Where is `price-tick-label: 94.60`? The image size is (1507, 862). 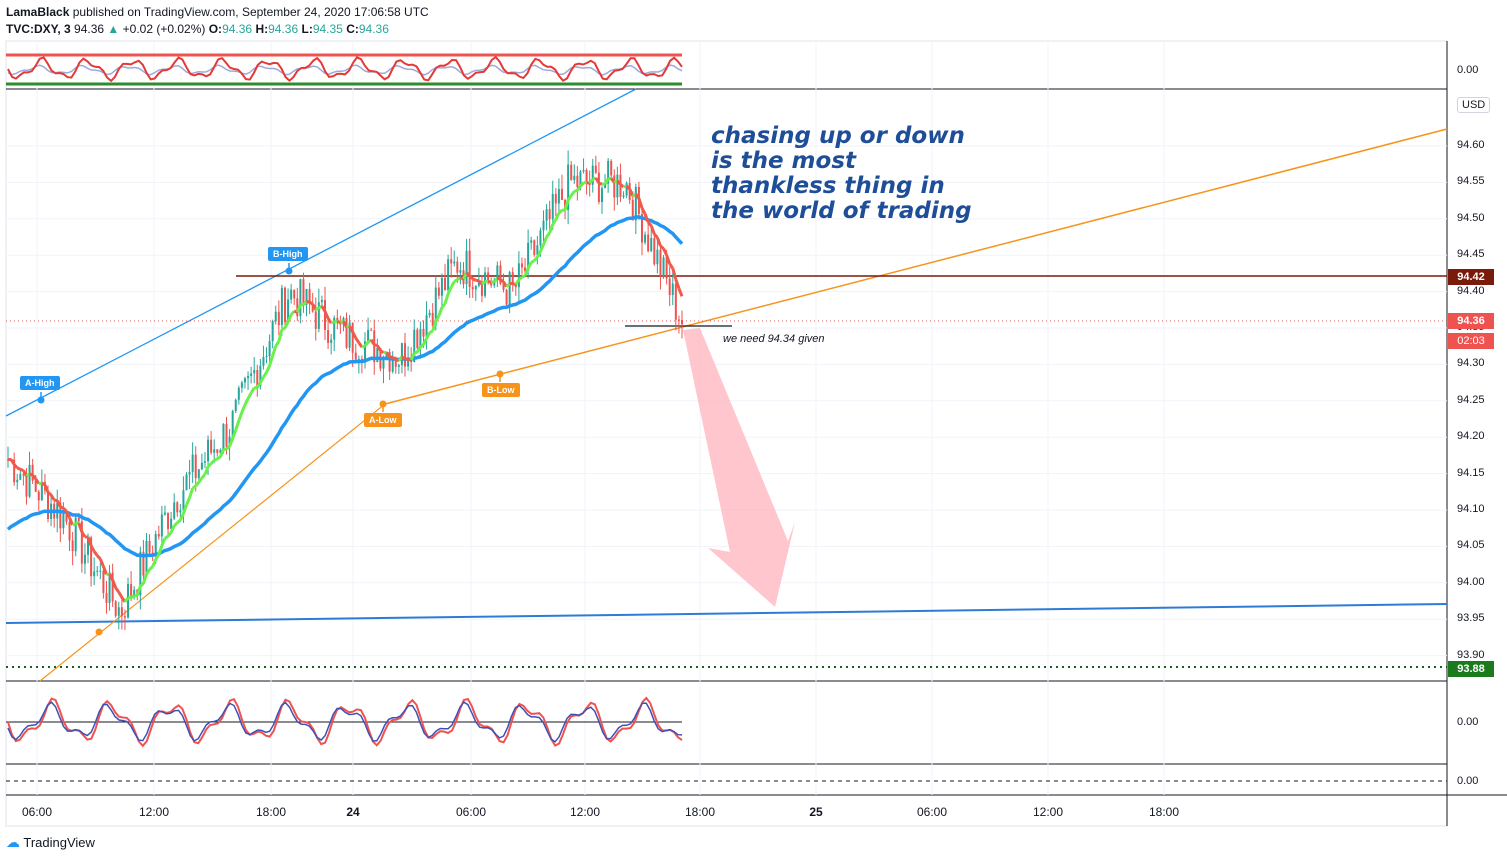 price-tick-label: 94.60 is located at coordinates (1471, 145).